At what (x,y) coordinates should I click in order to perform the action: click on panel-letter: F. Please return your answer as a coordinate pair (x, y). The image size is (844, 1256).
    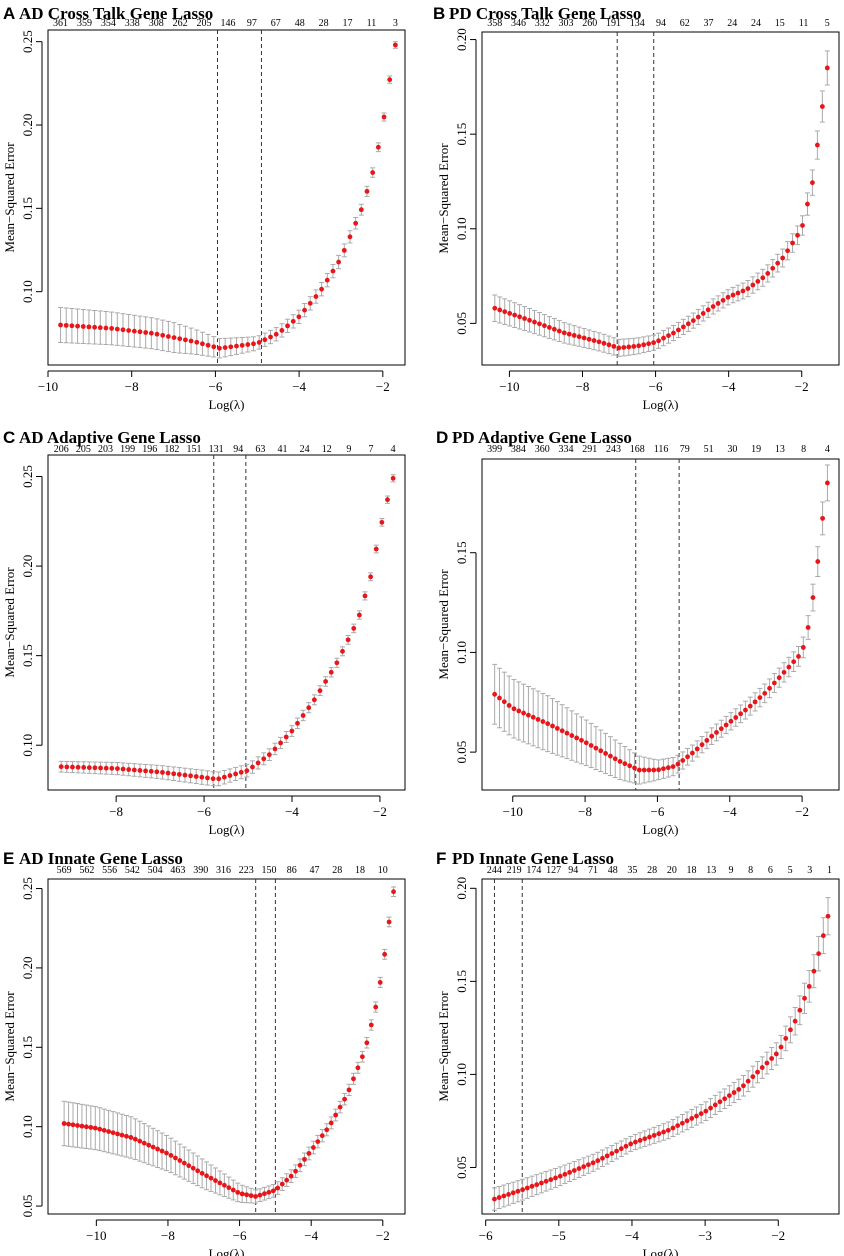
    Looking at the image, I should click on (441, 858).